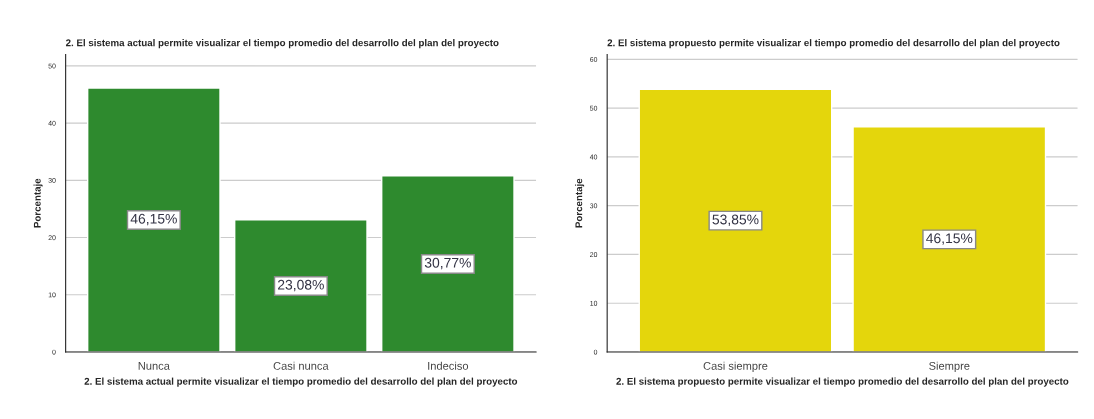 The height and width of the screenshot is (419, 1094). I want to click on x-tick-label: Siempre, so click(949, 367).